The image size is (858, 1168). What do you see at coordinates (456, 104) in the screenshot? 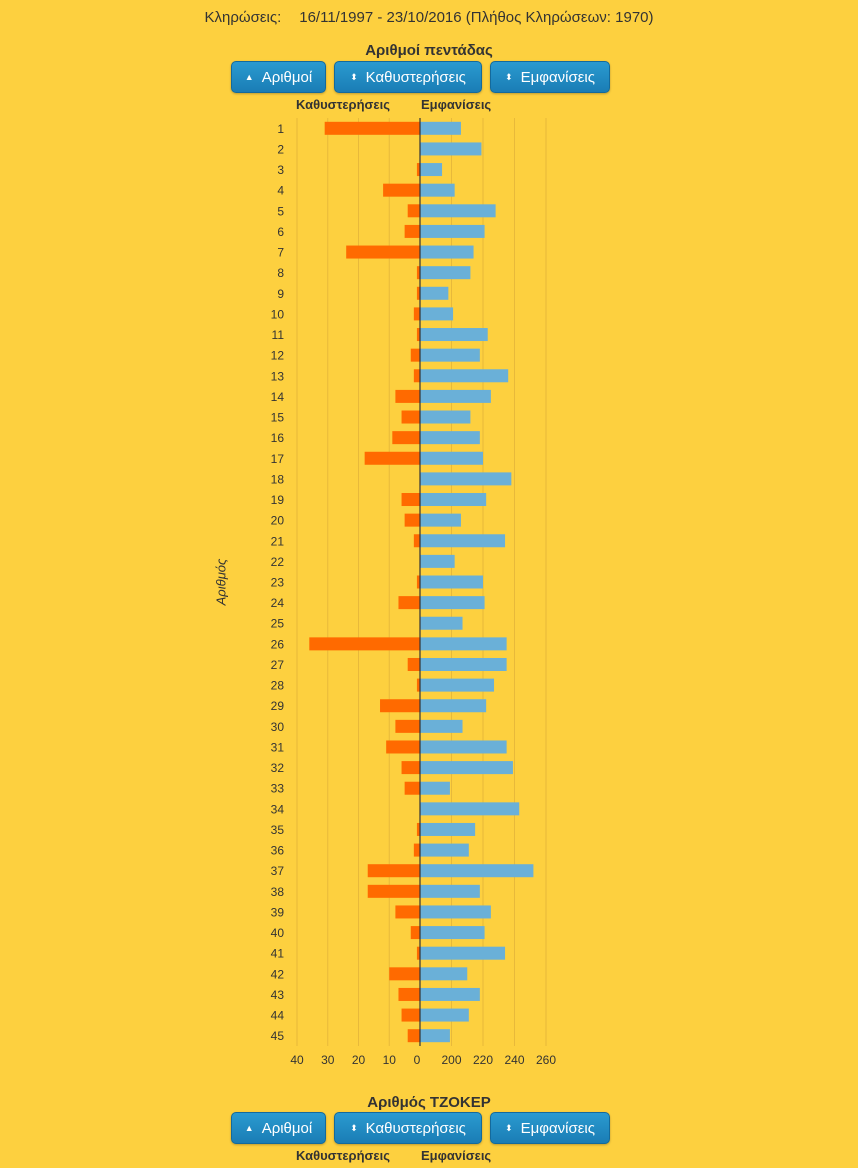
I see `appearances-column-label: Εμφανίσεις` at bounding box center [456, 104].